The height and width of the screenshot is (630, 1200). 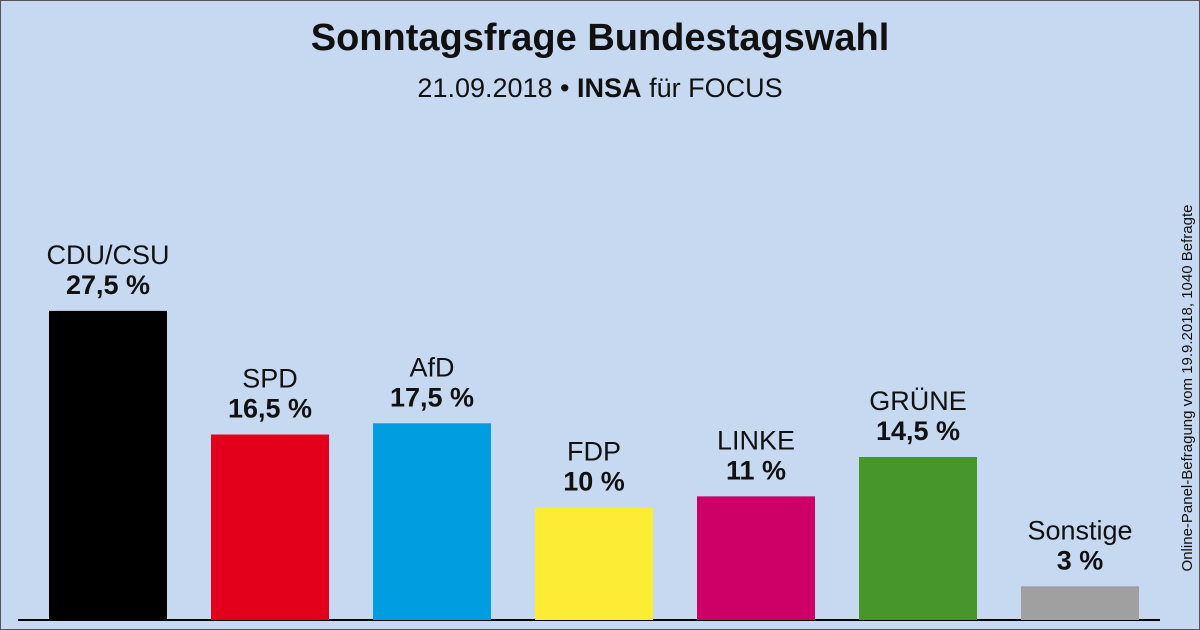 What do you see at coordinates (594, 452) in the screenshot?
I see `category-label: FDP` at bounding box center [594, 452].